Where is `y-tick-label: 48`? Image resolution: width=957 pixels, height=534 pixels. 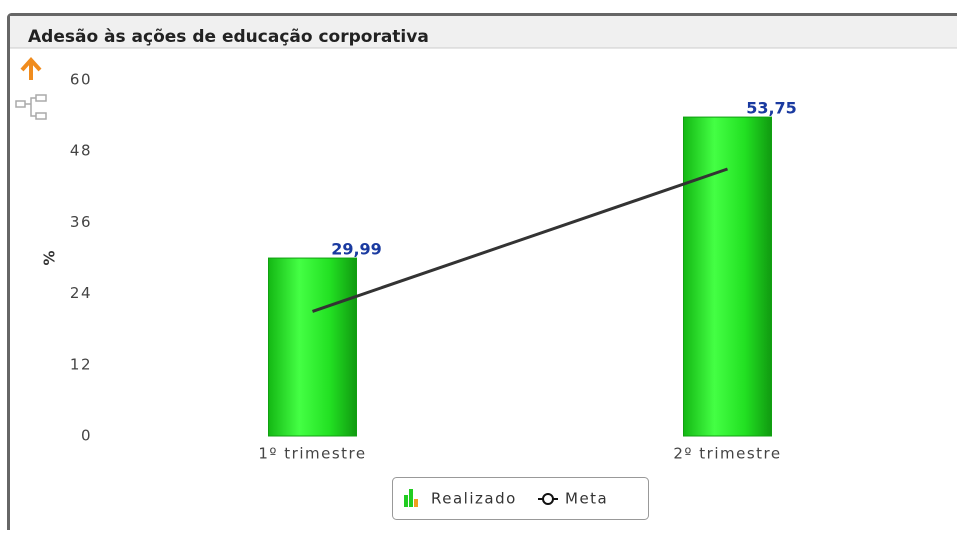 y-tick-label: 48 is located at coordinates (81, 151).